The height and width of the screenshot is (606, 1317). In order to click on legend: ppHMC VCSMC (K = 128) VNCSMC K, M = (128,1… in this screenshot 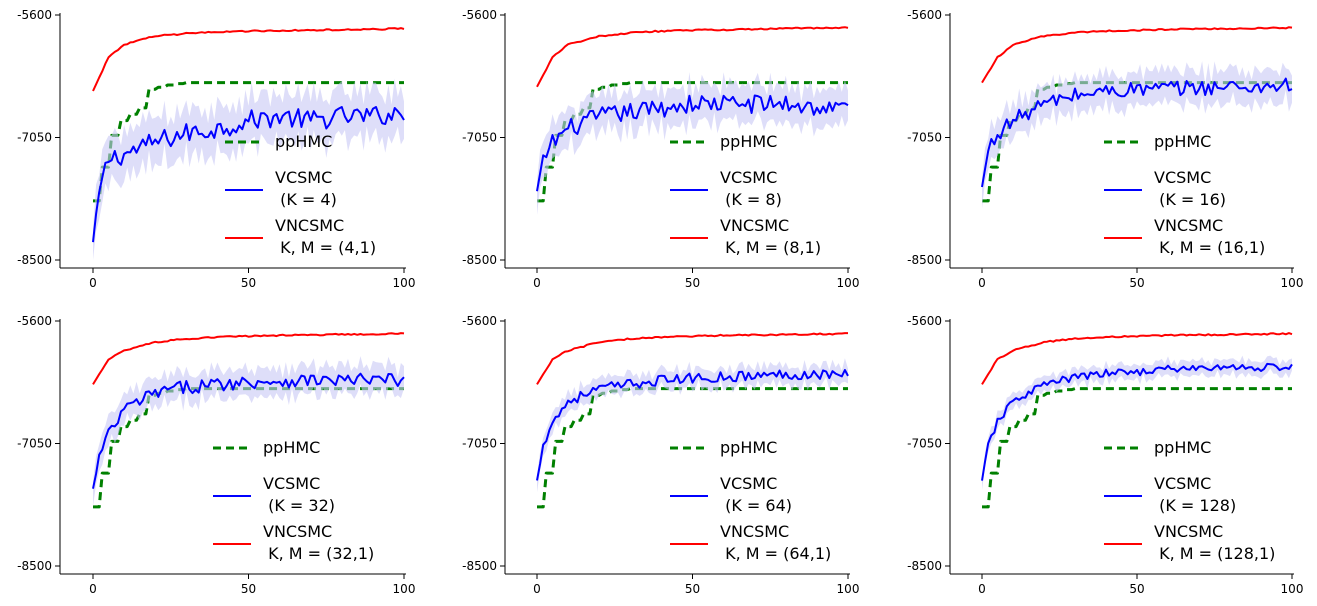, I will do `click(1189, 500)`.